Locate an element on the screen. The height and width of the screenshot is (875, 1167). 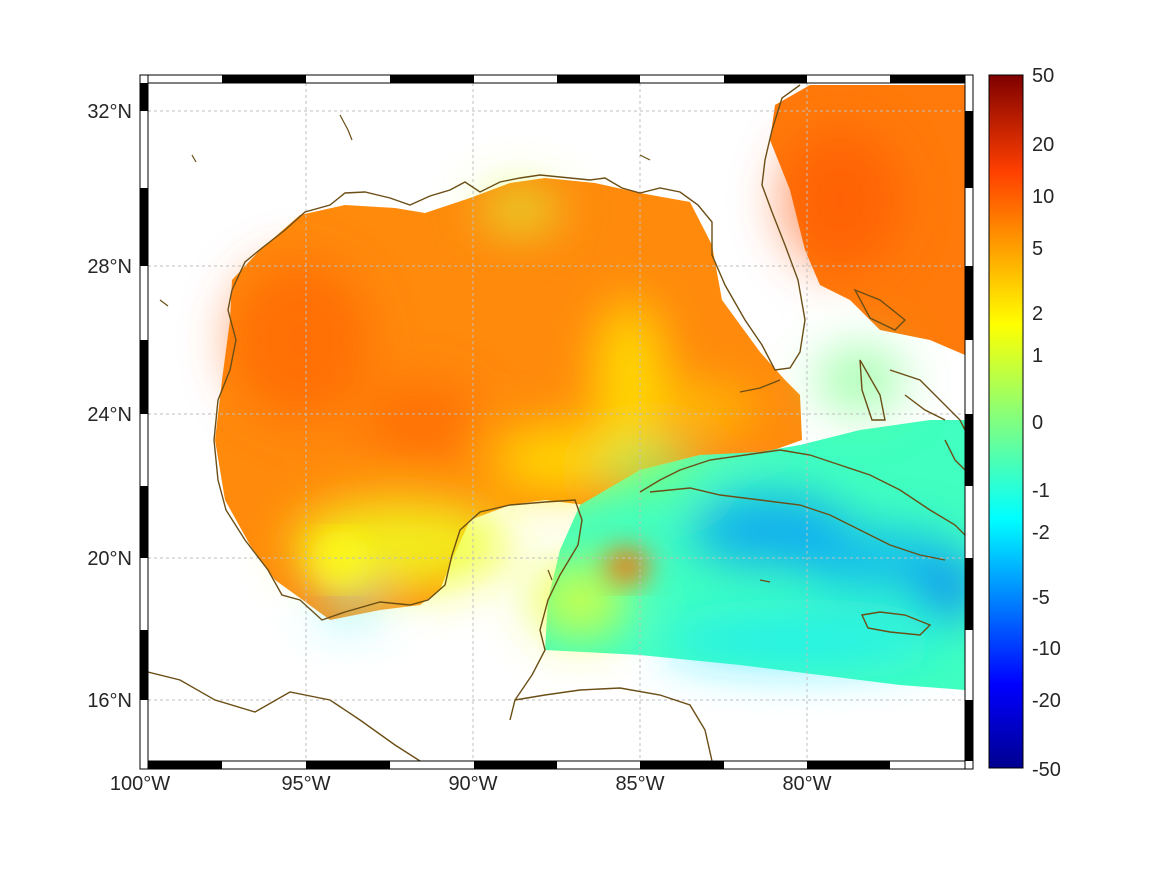
green-patch is located at coordinates (650, 470).